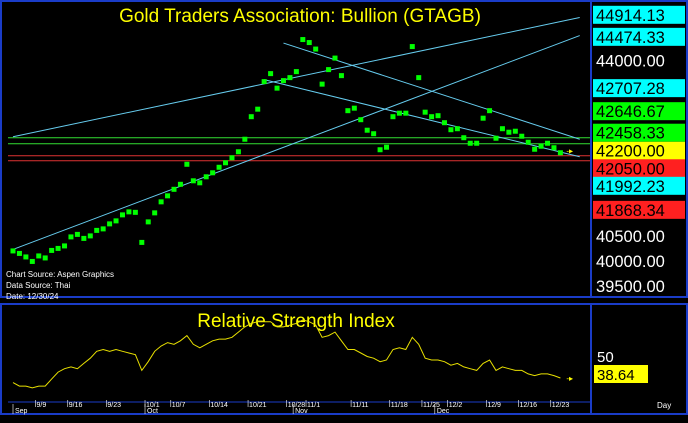 The image size is (688, 423). Describe the element at coordinates (569, 151) in the screenshot. I see `last-price-marker: -▸` at that location.